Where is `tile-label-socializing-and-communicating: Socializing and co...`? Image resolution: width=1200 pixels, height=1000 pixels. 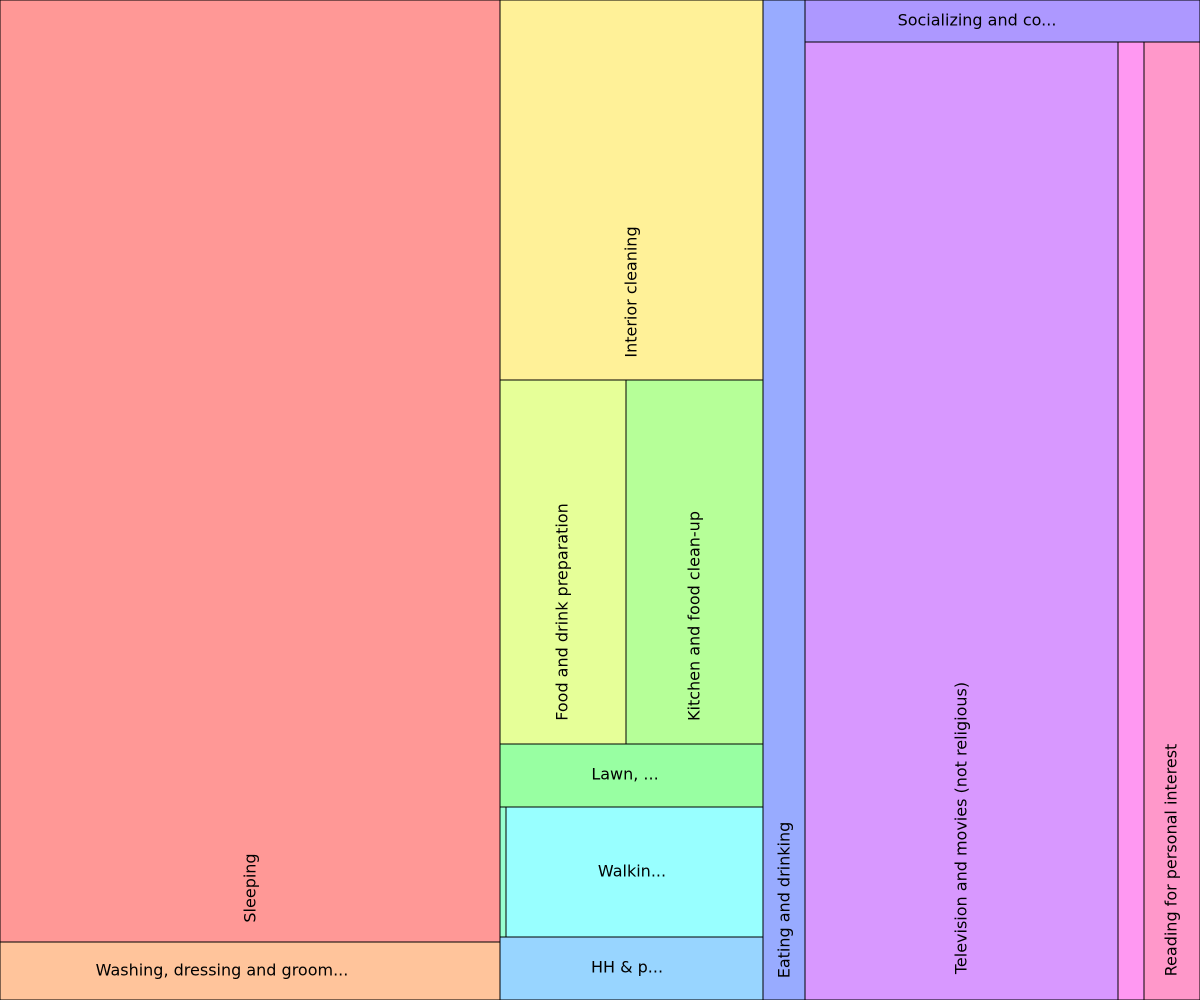
tile-label-socializing-and-communicating: Socializing and co... is located at coordinates (977, 20).